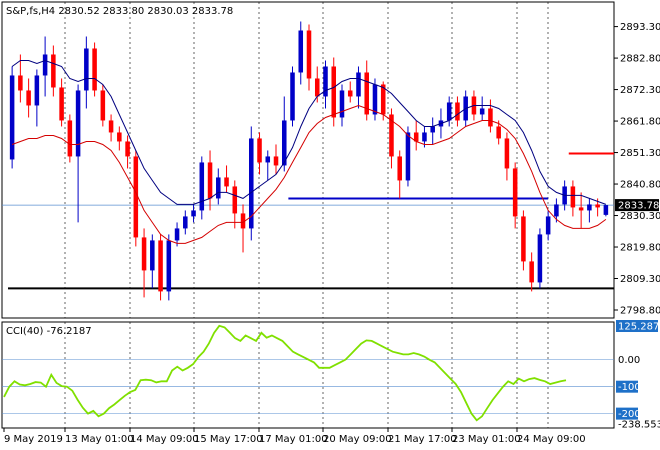  Describe the element at coordinates (486, 439) in the screenshot. I see `time-tick-label: 23 May 01:00` at that location.